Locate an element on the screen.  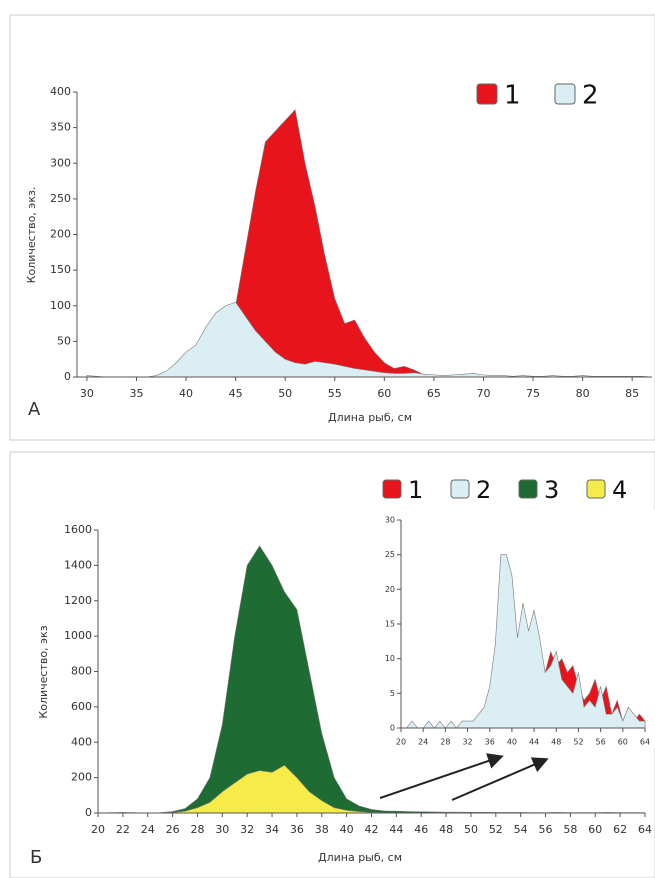
y-tick-label: 1600 is located at coordinates (78, 529).